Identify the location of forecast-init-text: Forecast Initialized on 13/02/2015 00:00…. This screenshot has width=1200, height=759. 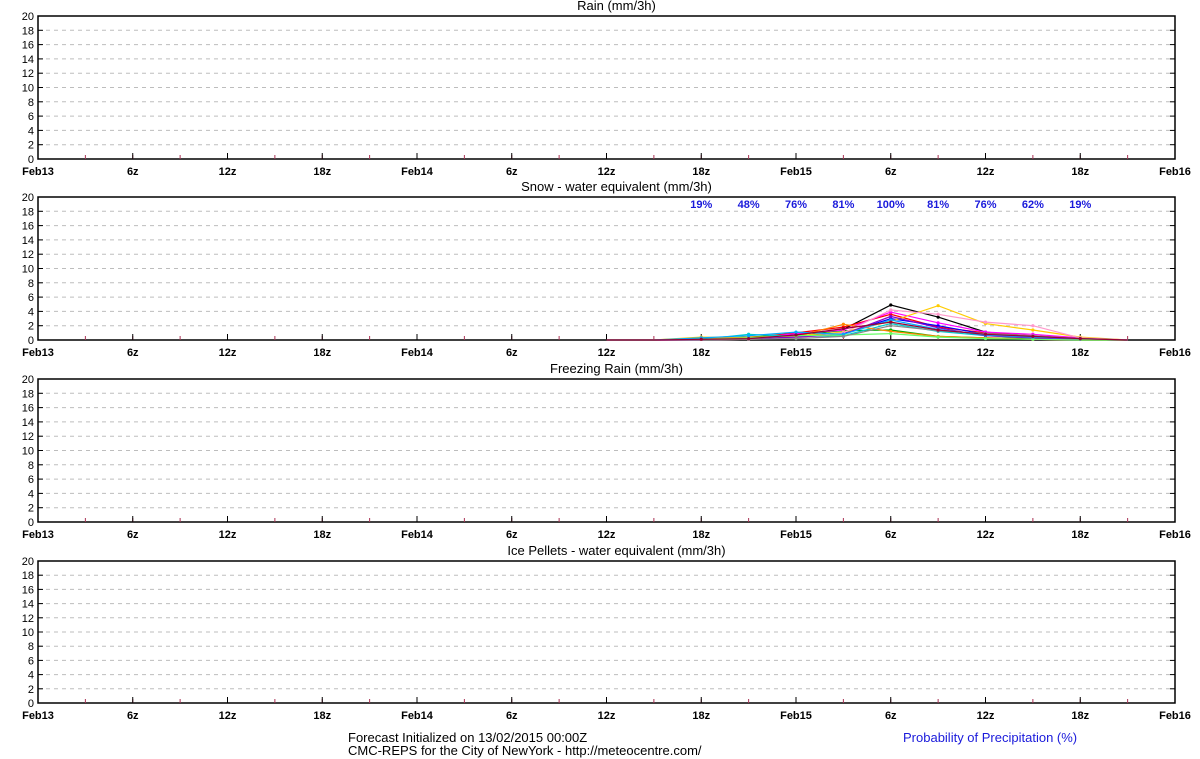
(468, 737).